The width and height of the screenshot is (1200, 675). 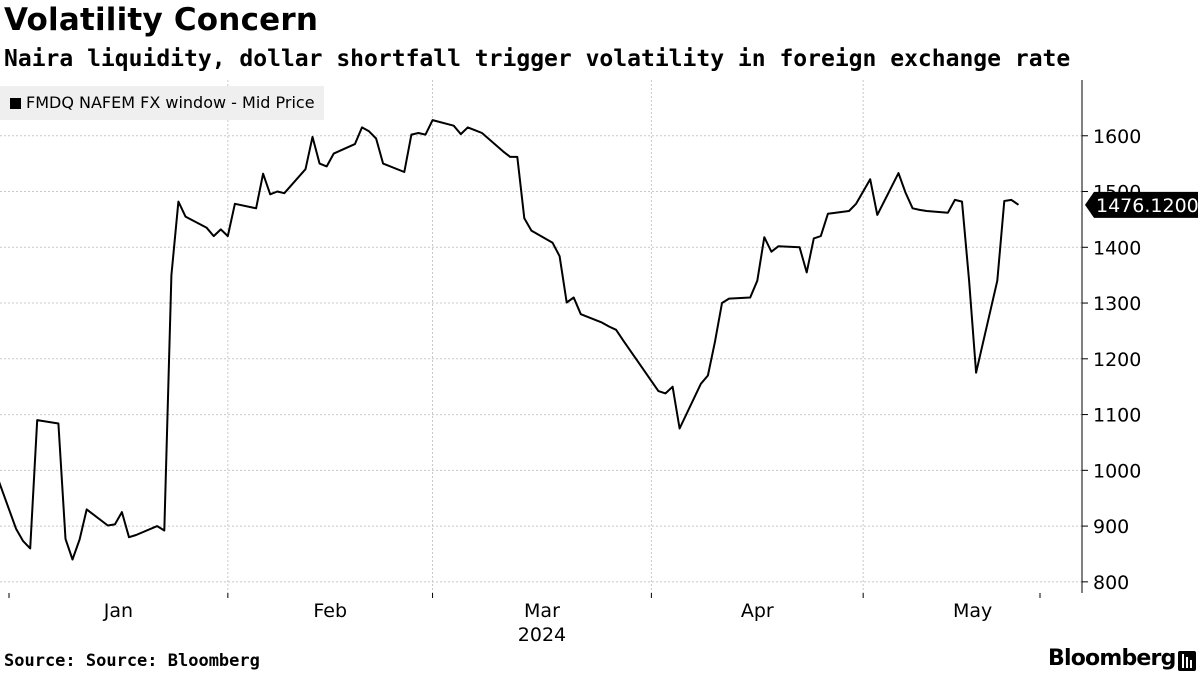 I want to click on x-tick-label-apr: Apr, so click(x=757, y=611).